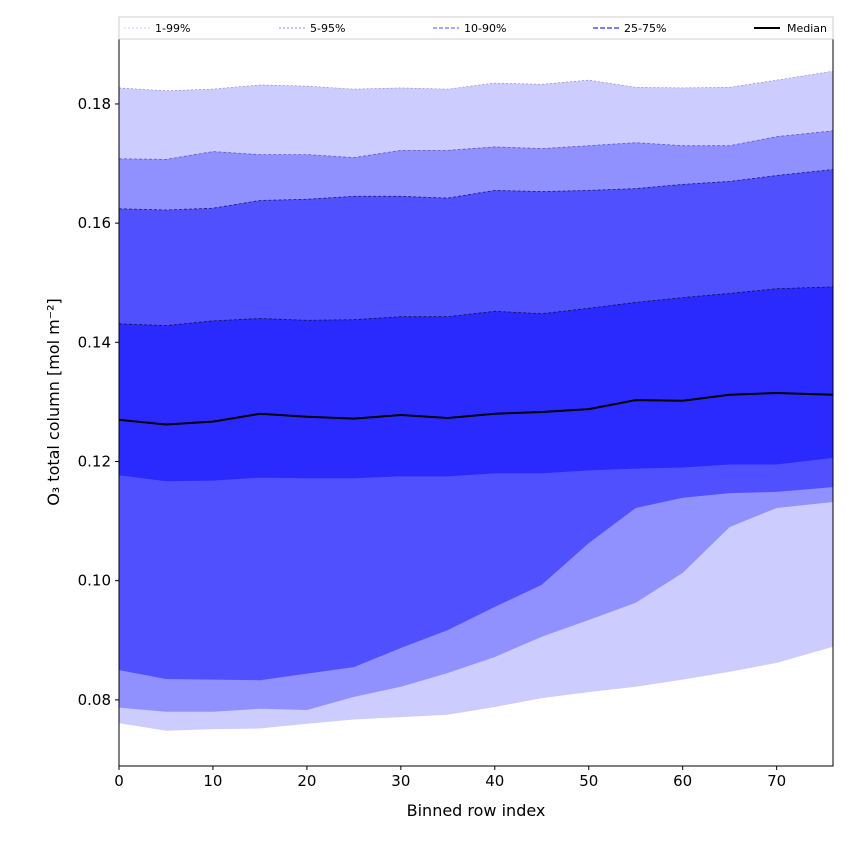 The height and width of the screenshot is (850, 850). Describe the element at coordinates (485, 28) in the screenshot. I see `legend-label: 10-90%` at that location.